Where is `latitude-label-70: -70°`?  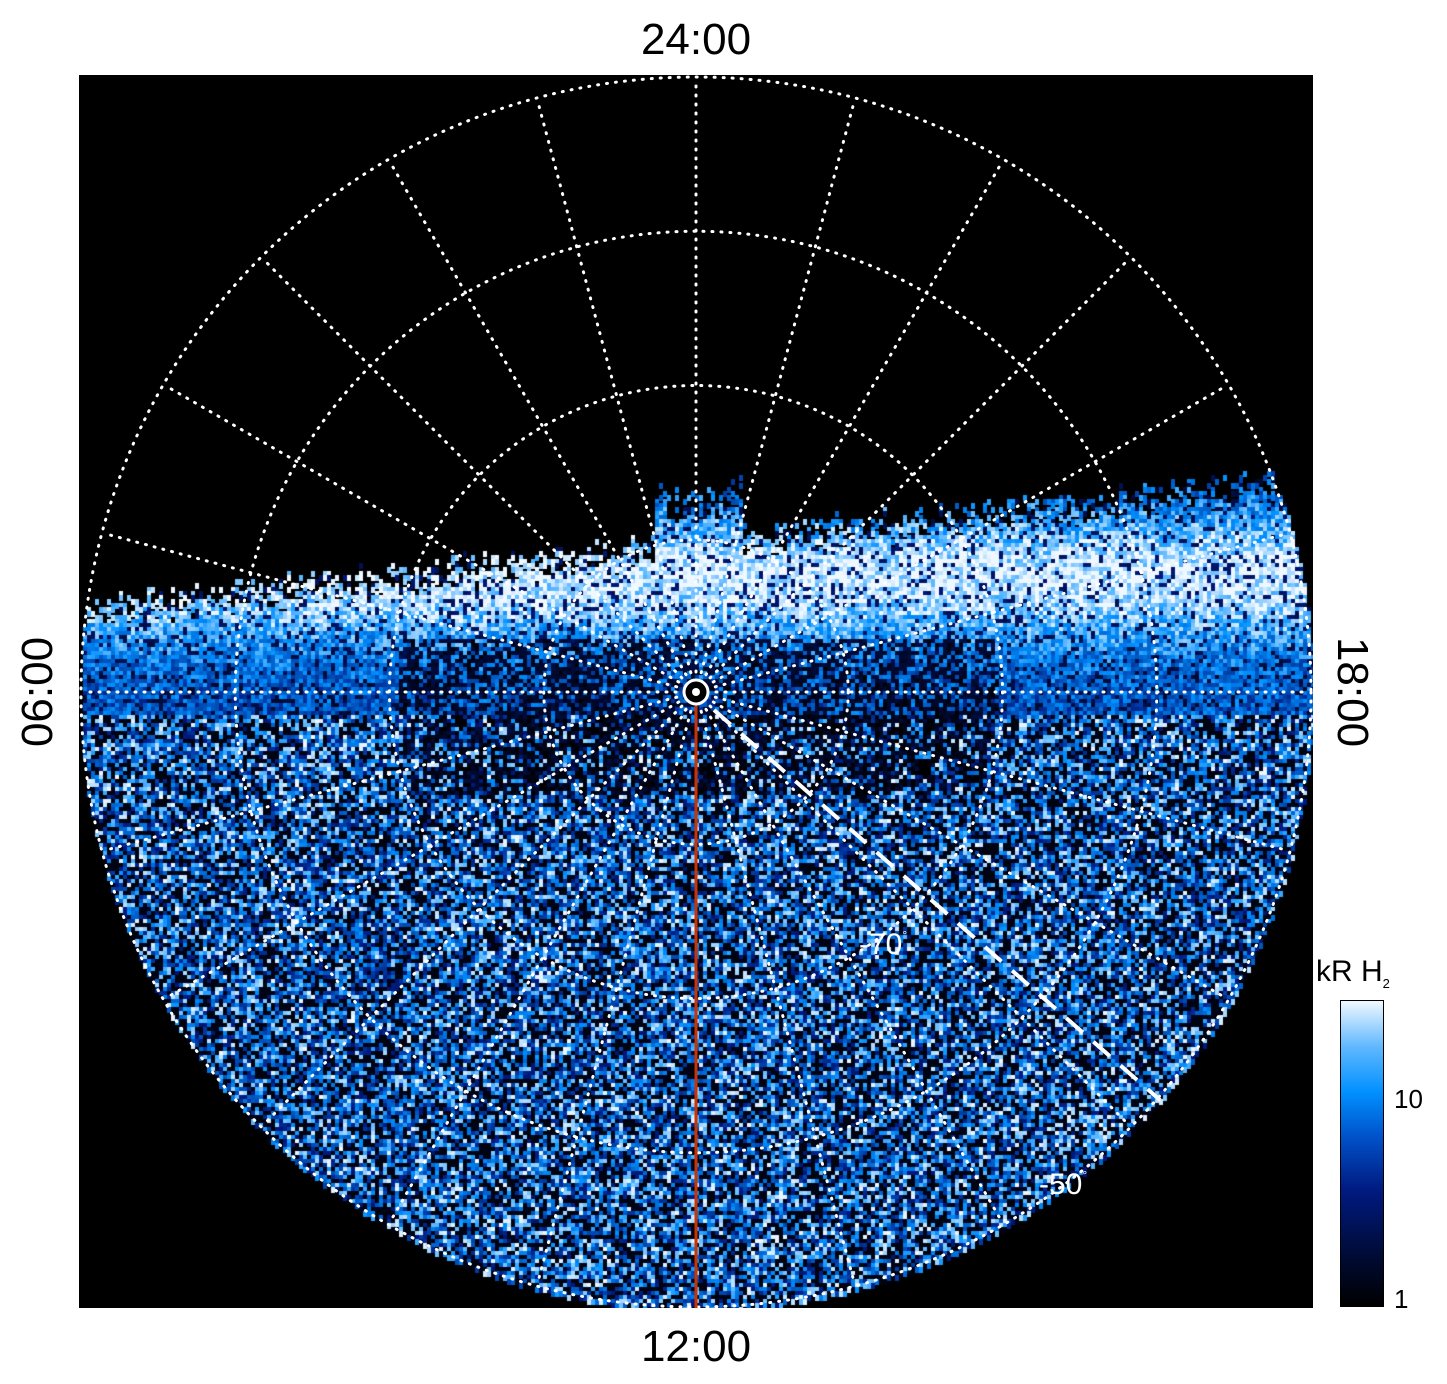 latitude-label-70: -70° is located at coordinates (883, 945).